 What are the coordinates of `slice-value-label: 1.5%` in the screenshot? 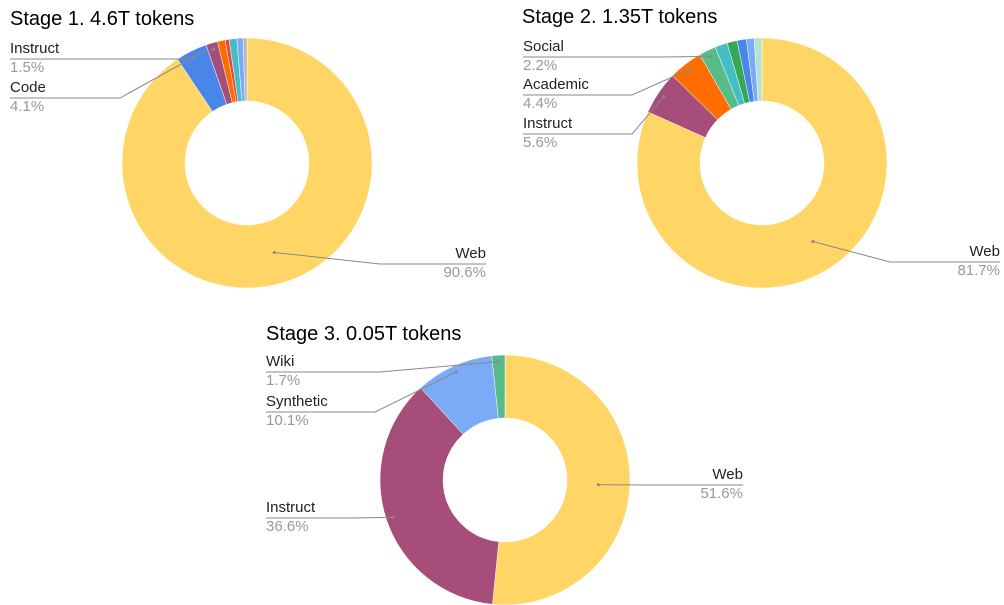 It's located at (27, 67).